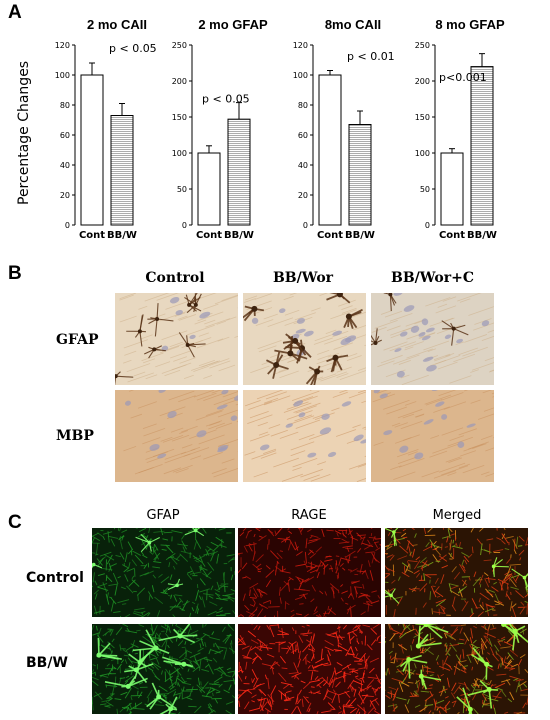 The width and height of the screenshot is (550, 720). What do you see at coordinates (163, 669) in the screenshot?
I see `fluor-image-gfap-bbw` at bounding box center [163, 669].